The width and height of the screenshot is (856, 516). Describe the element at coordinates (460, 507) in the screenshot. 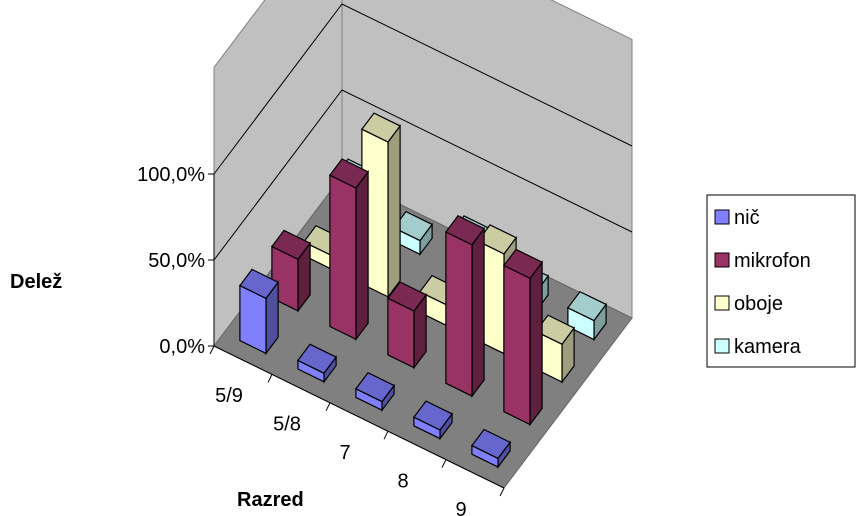

I see `x-tick-label: 9` at that location.